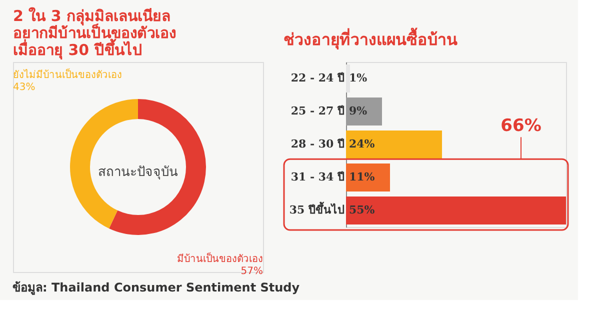  What do you see at coordinates (251, 271) in the screenshot?
I see `data-label: 57%` at bounding box center [251, 271].